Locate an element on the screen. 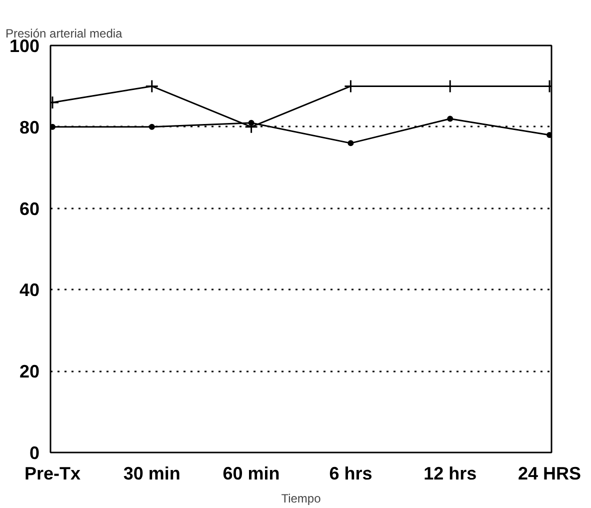 The height and width of the screenshot is (508, 591). y-tick-label: 0 is located at coordinates (34, 453).